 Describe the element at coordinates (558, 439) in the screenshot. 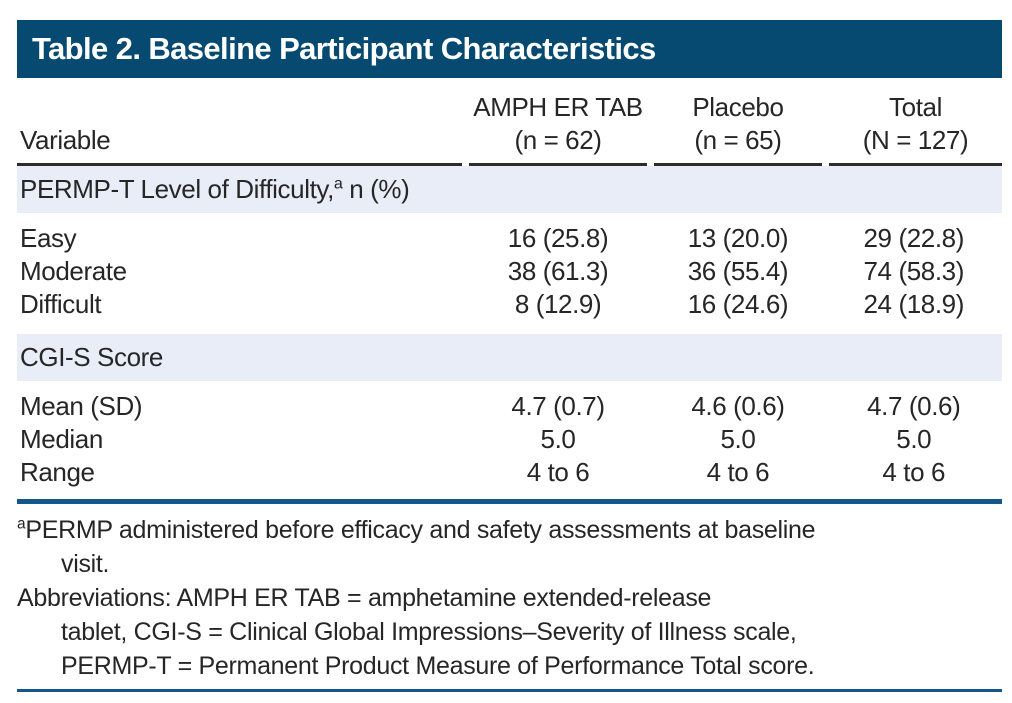

I see `cell-amph: 5.0` at that location.